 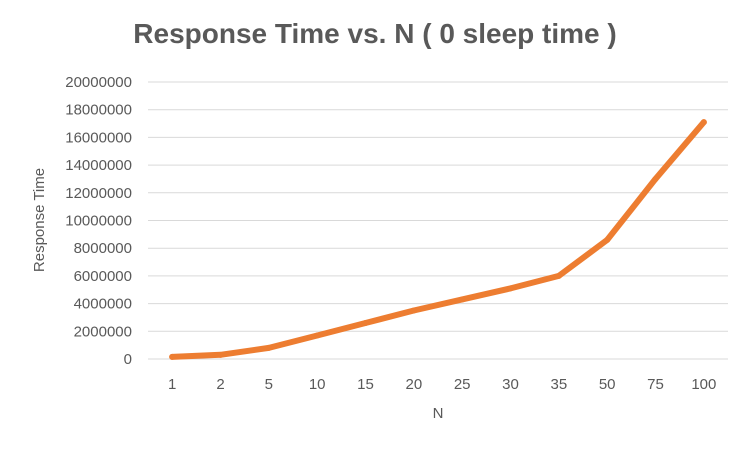 What do you see at coordinates (98, 137) in the screenshot?
I see `y-tick-label: 16000000` at bounding box center [98, 137].